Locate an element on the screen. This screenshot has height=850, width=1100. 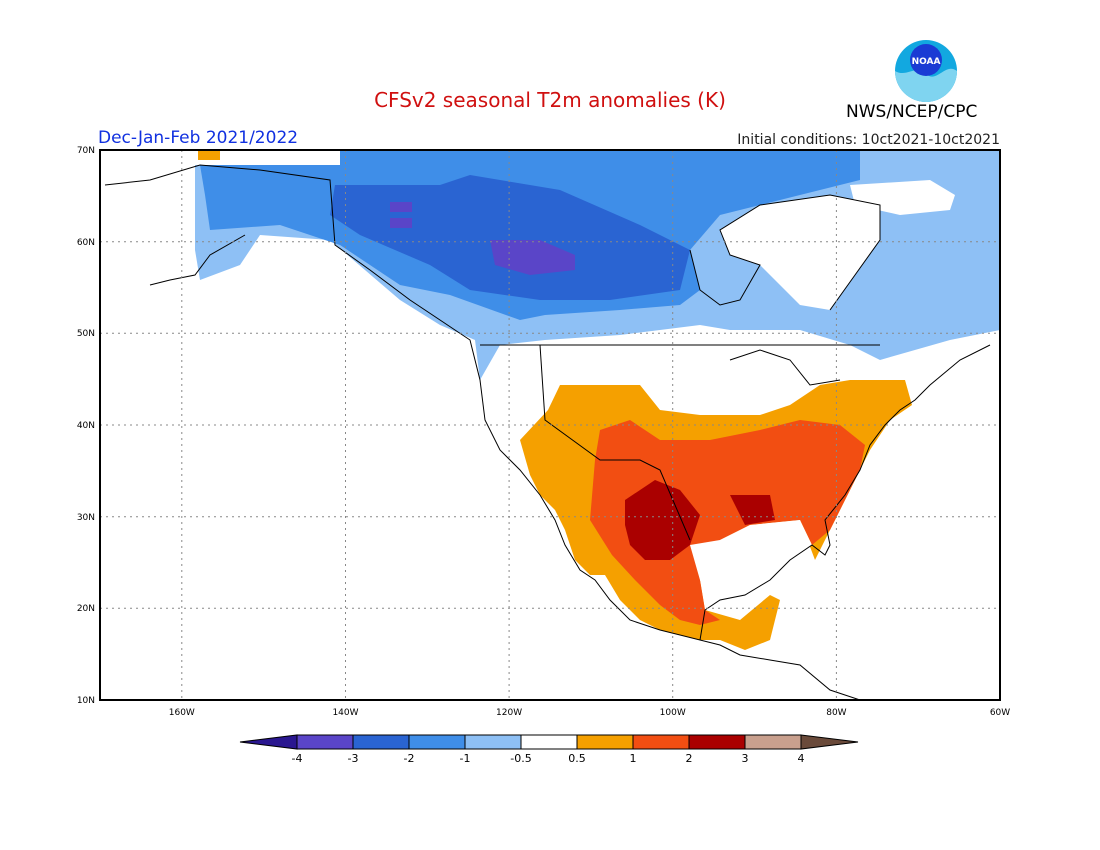
lat-label: 40N is located at coordinates (86, 426).